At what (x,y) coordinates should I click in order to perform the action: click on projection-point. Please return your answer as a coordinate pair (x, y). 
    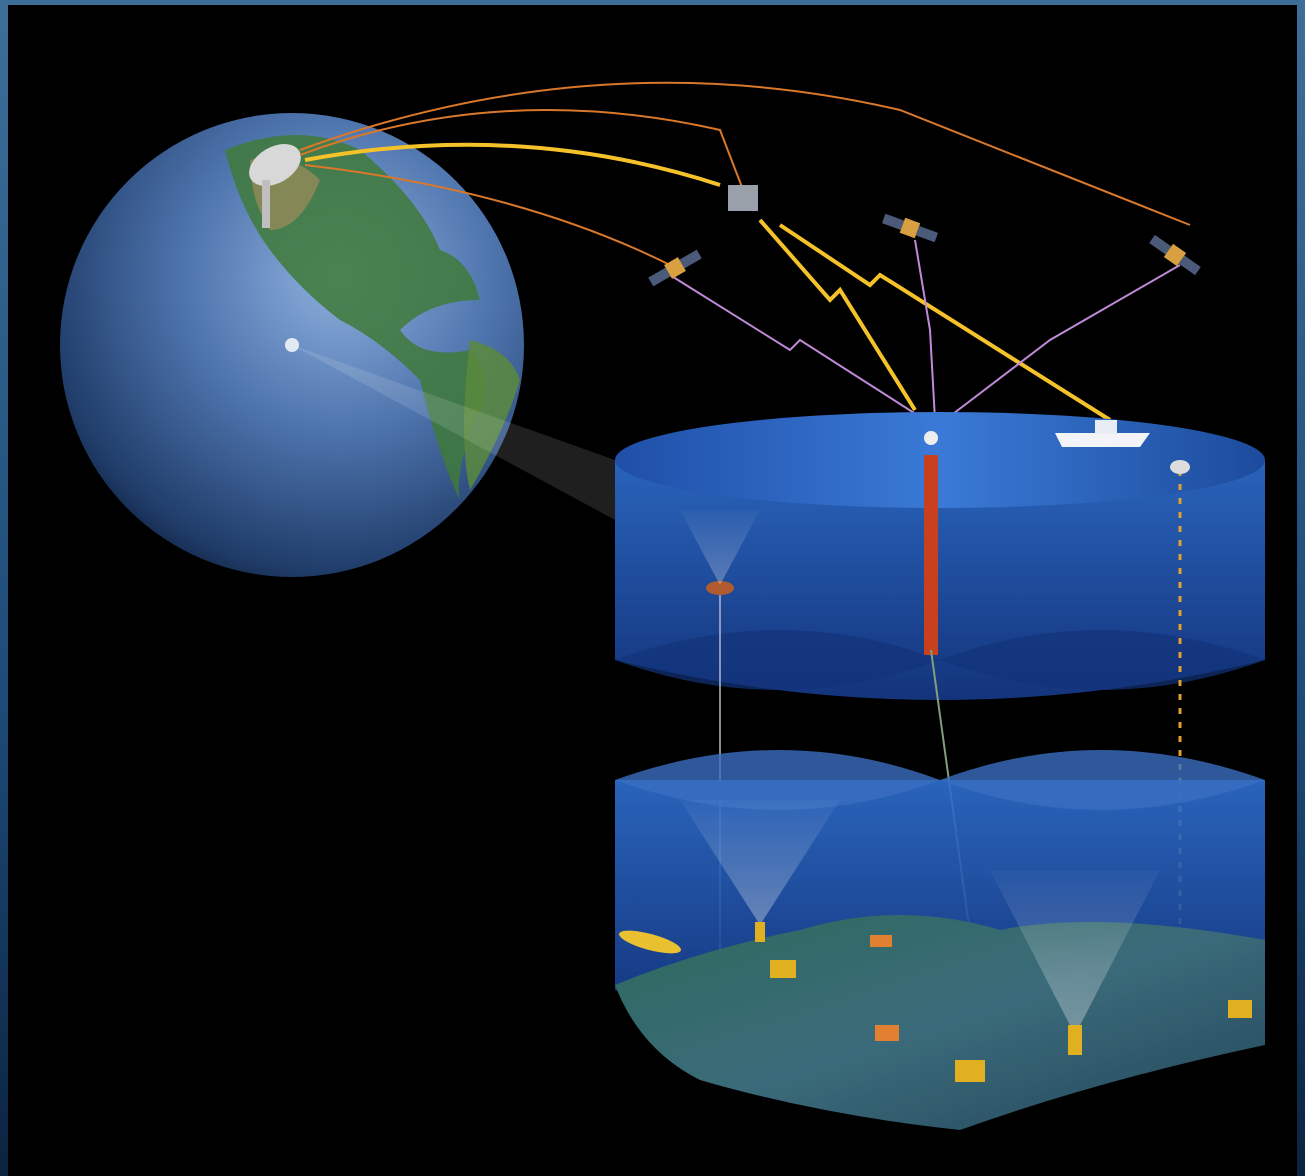
    Looking at the image, I should click on (292, 345).